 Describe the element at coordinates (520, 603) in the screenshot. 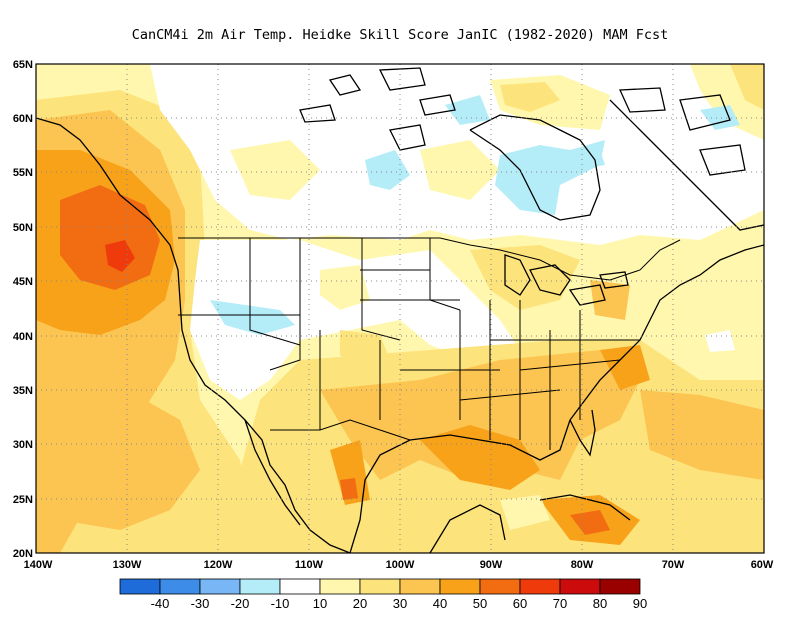

I see `colorbar-label: 60` at that location.